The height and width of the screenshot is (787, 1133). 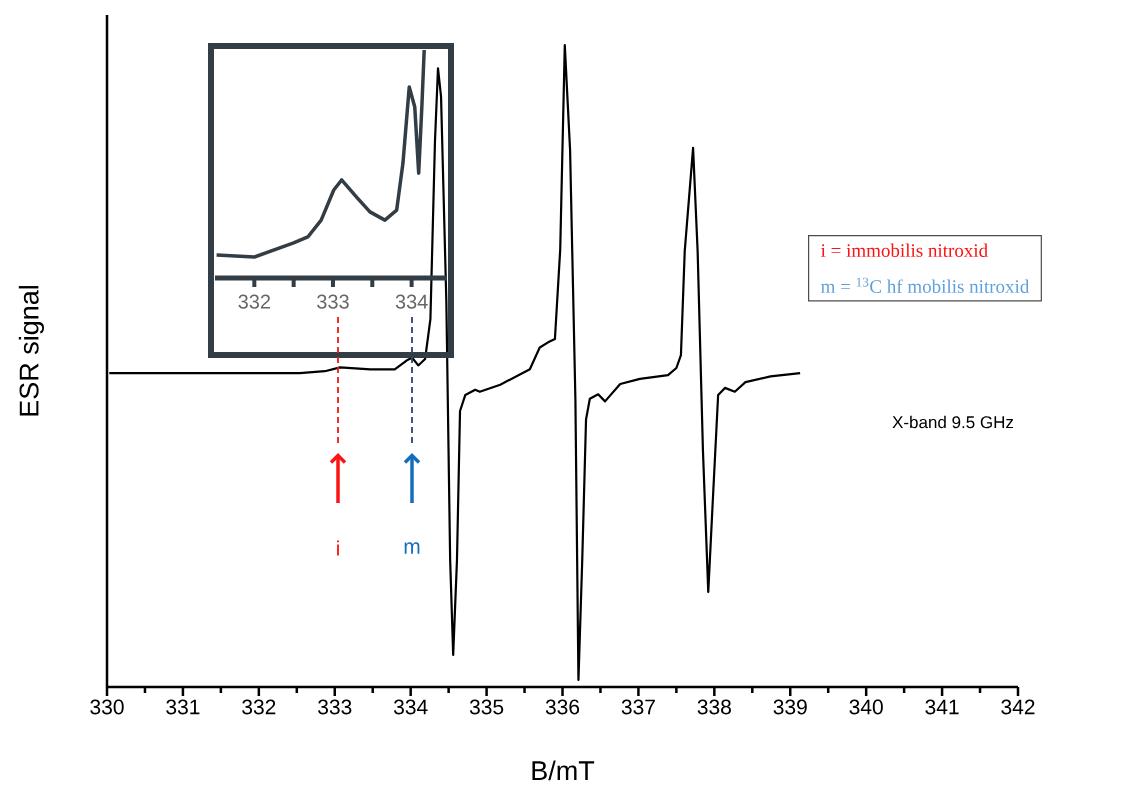 I want to click on annotation: m, so click(x=412, y=548).